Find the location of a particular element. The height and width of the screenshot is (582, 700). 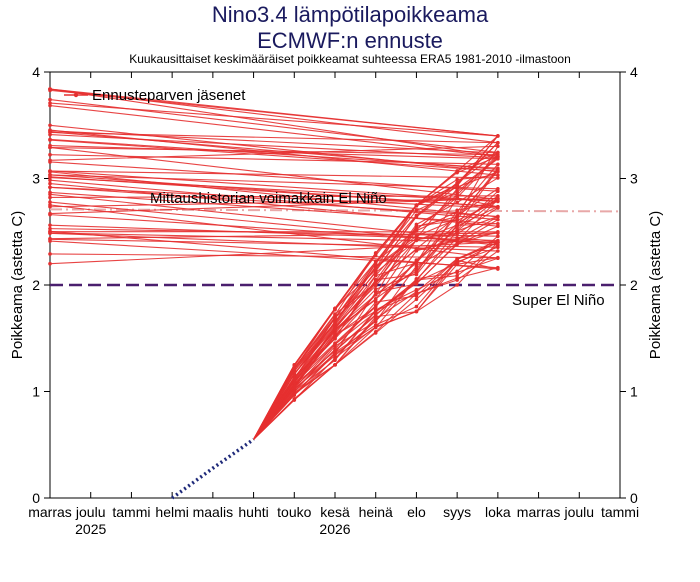

y-tick-label-right: 3 is located at coordinates (634, 179).